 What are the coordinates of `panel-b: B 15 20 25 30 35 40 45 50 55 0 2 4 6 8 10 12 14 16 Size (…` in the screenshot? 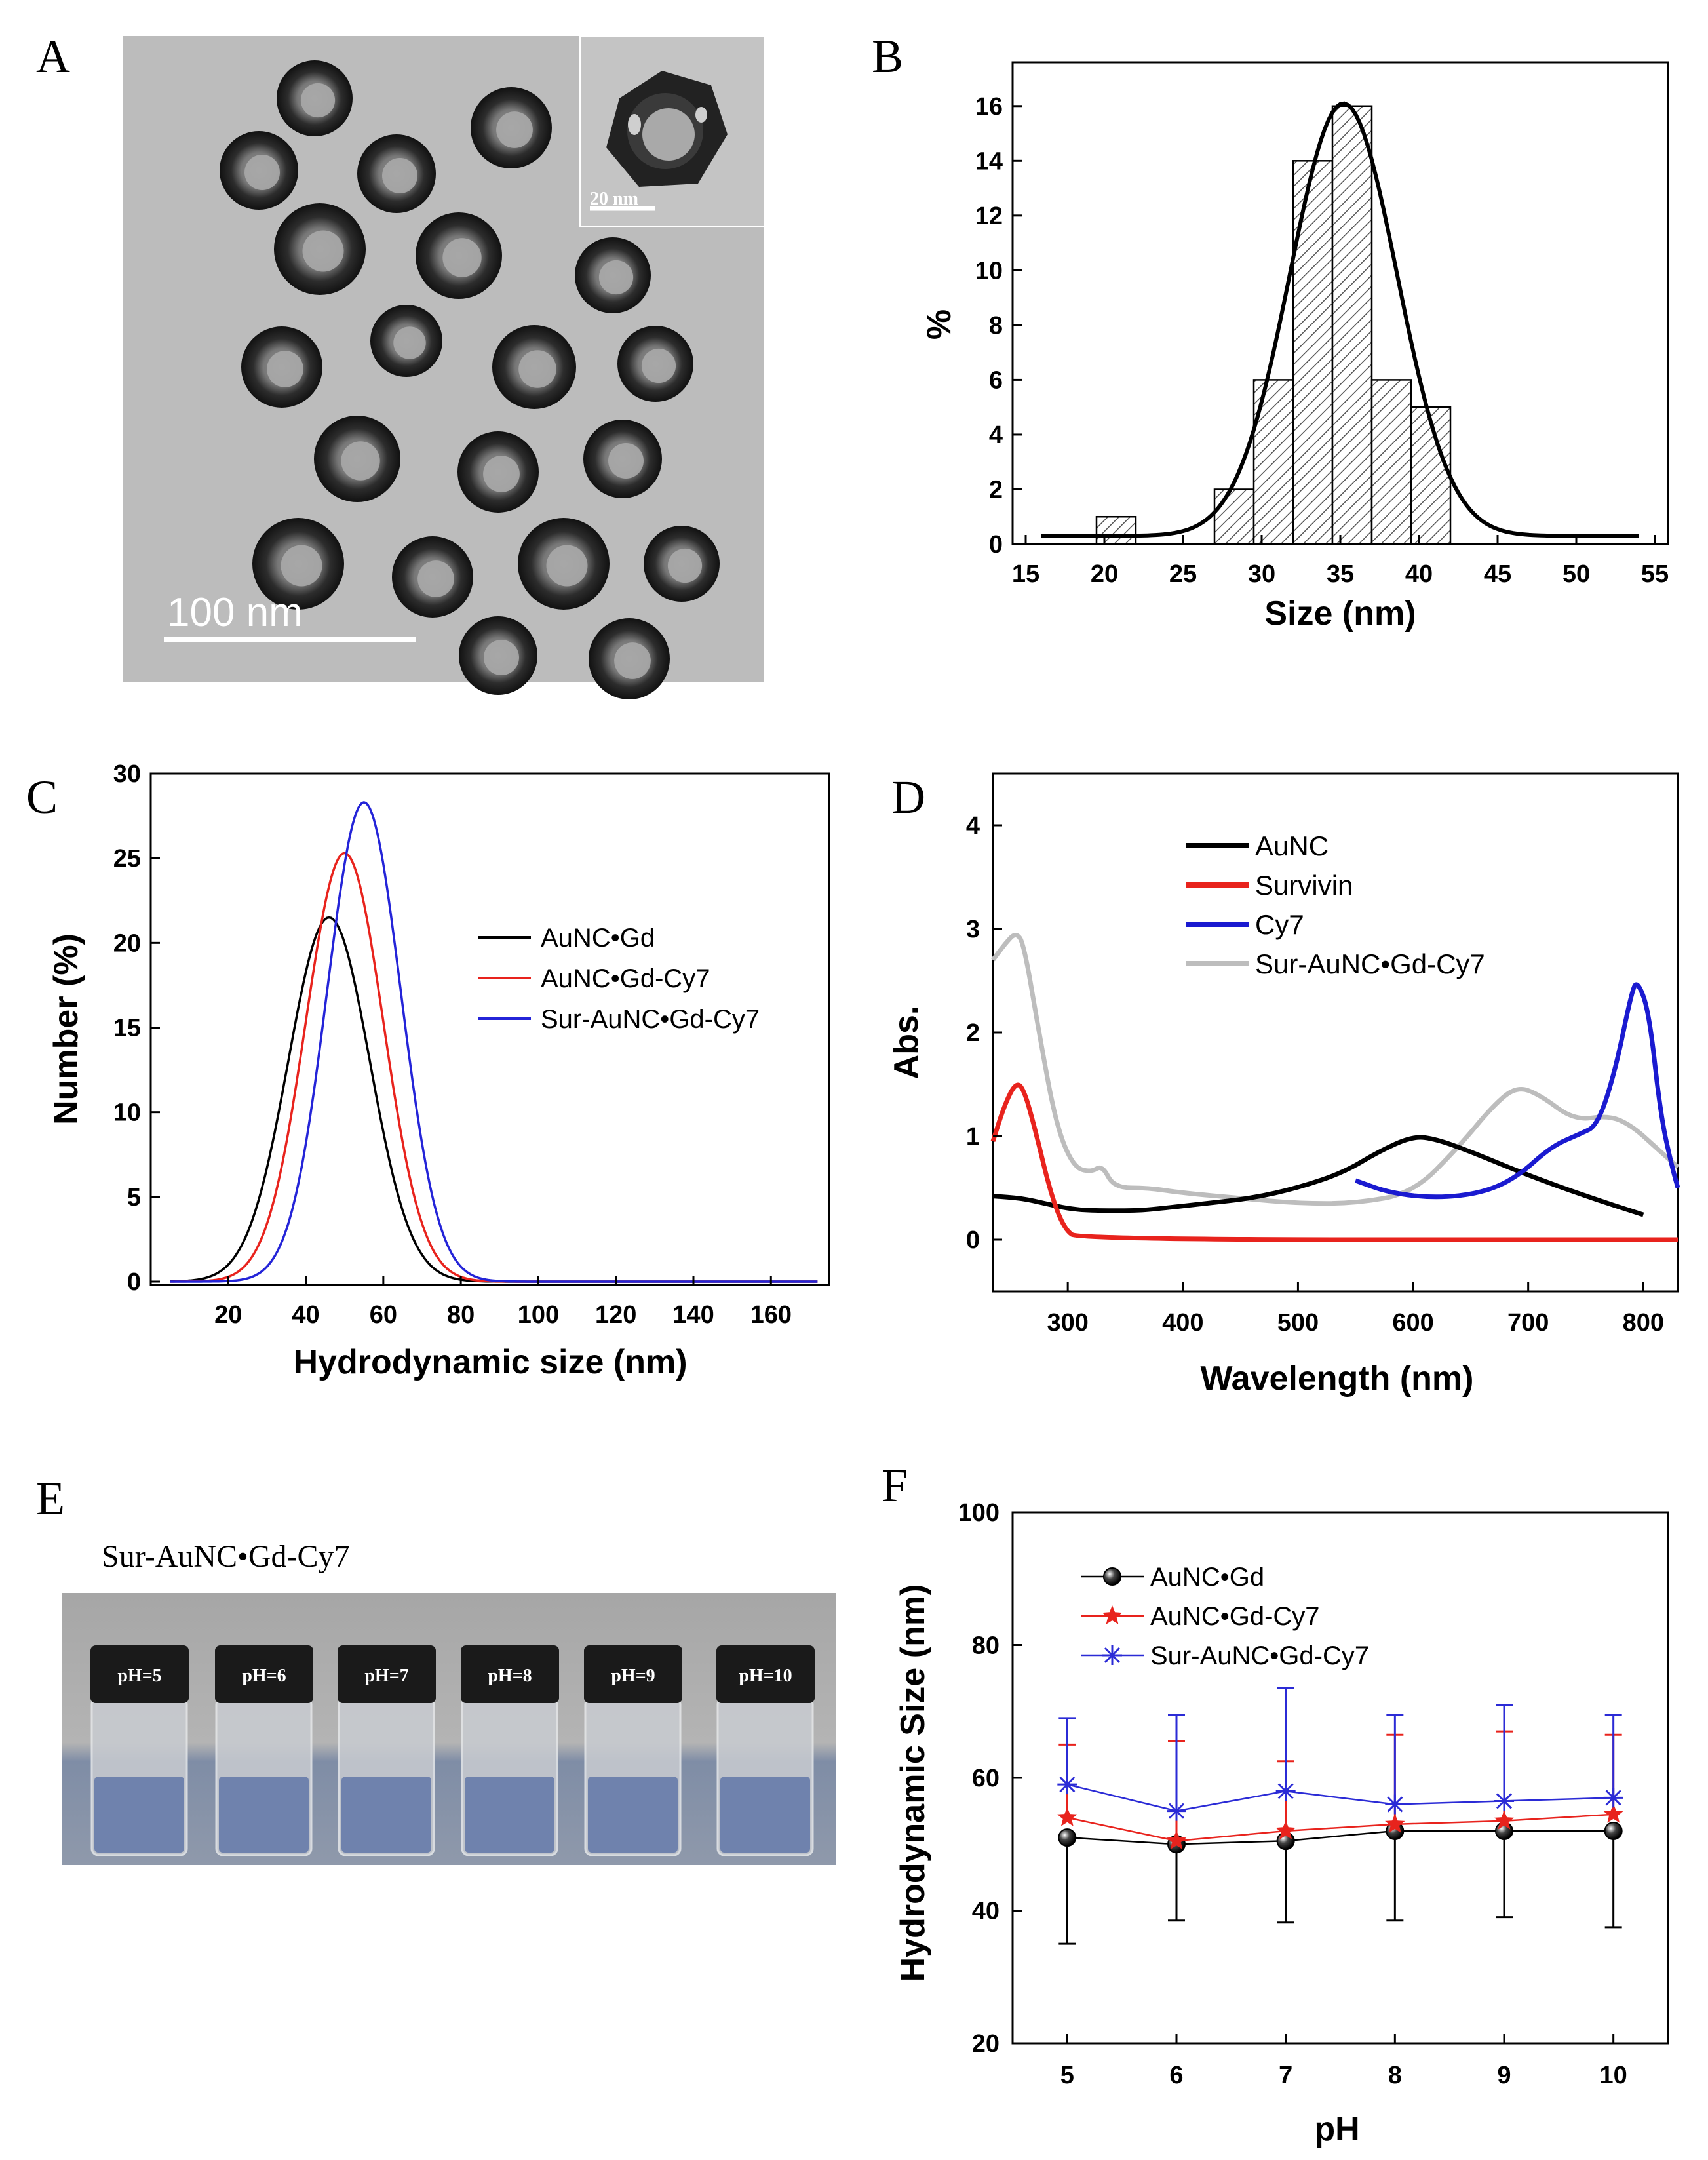 It's located at (1270, 332).